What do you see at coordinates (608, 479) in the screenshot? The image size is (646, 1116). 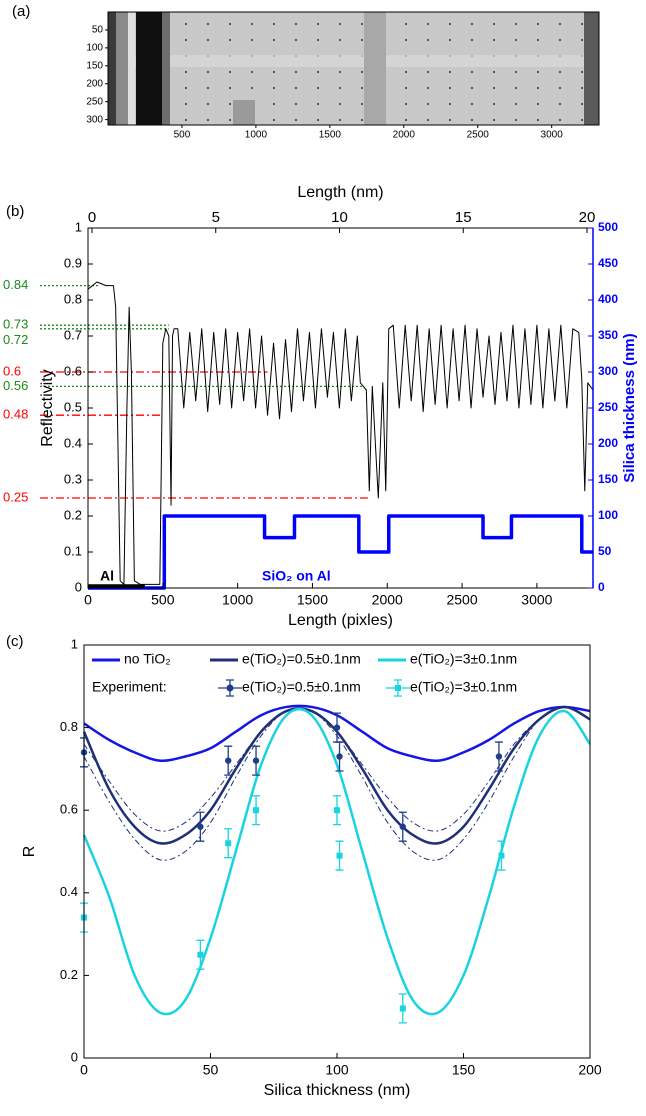 I see `y2-tick-label: 150` at bounding box center [608, 479].